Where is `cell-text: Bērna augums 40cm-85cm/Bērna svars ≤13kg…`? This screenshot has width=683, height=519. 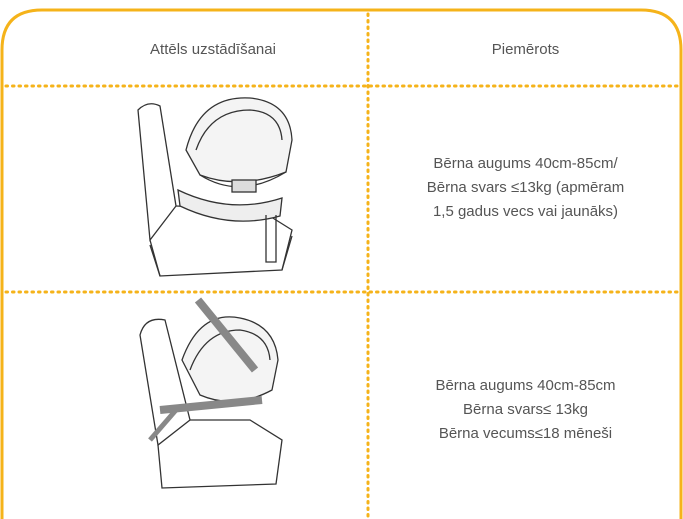 cell-text: Bērna augums 40cm-85cm/Bērna svars ≤13kg… is located at coordinates (525, 188).